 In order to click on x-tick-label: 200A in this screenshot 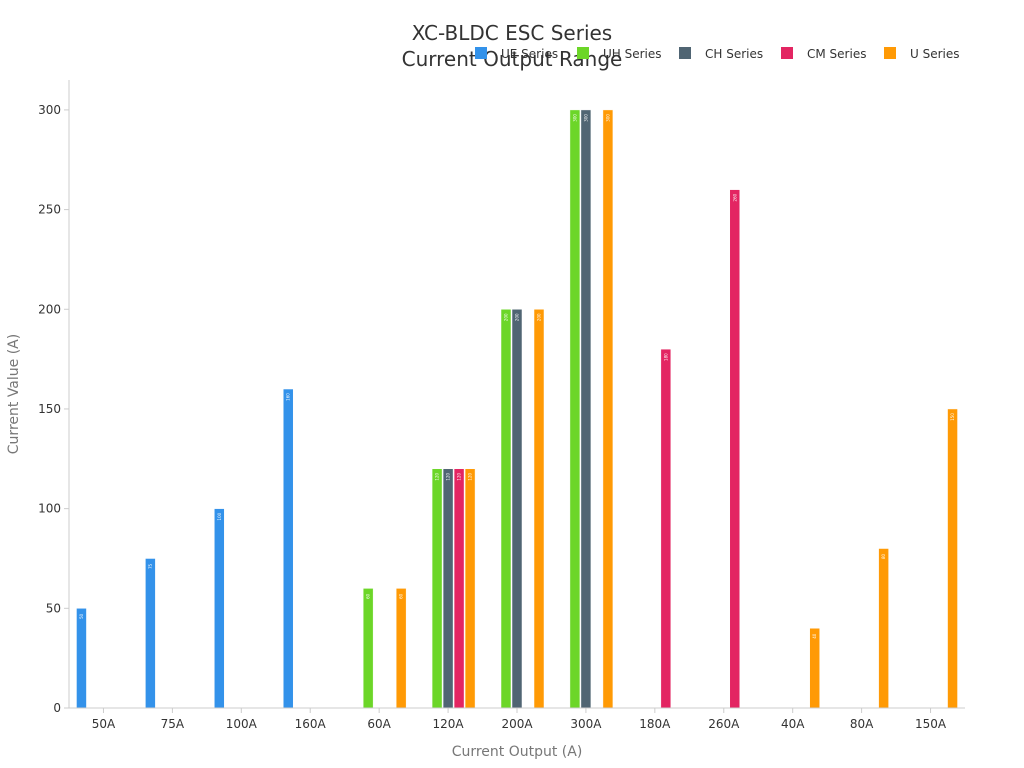, I will do `click(517, 724)`.